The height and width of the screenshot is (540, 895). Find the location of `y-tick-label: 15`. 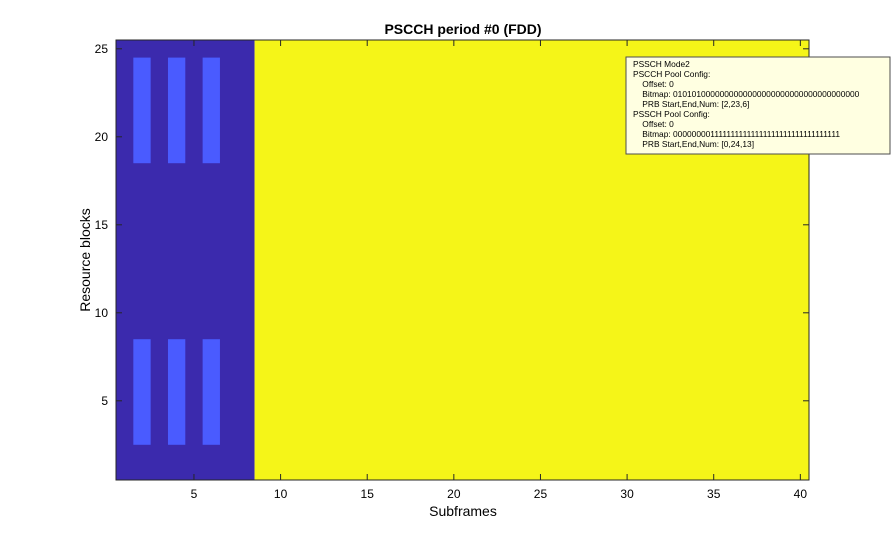

y-tick-label: 15 is located at coordinates (102, 225).